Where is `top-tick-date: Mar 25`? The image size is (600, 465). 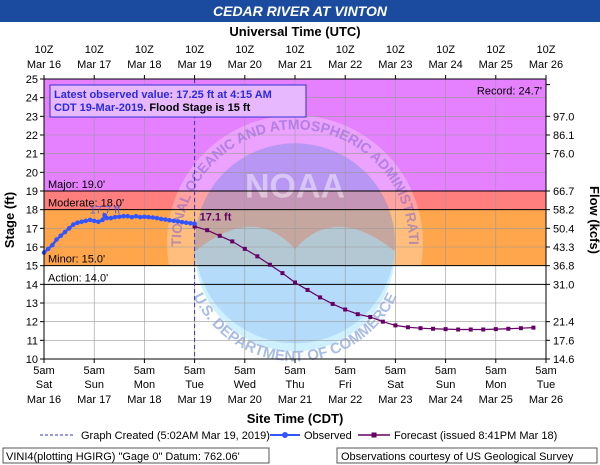
top-tick-date: Mar 25 is located at coordinates (496, 65).